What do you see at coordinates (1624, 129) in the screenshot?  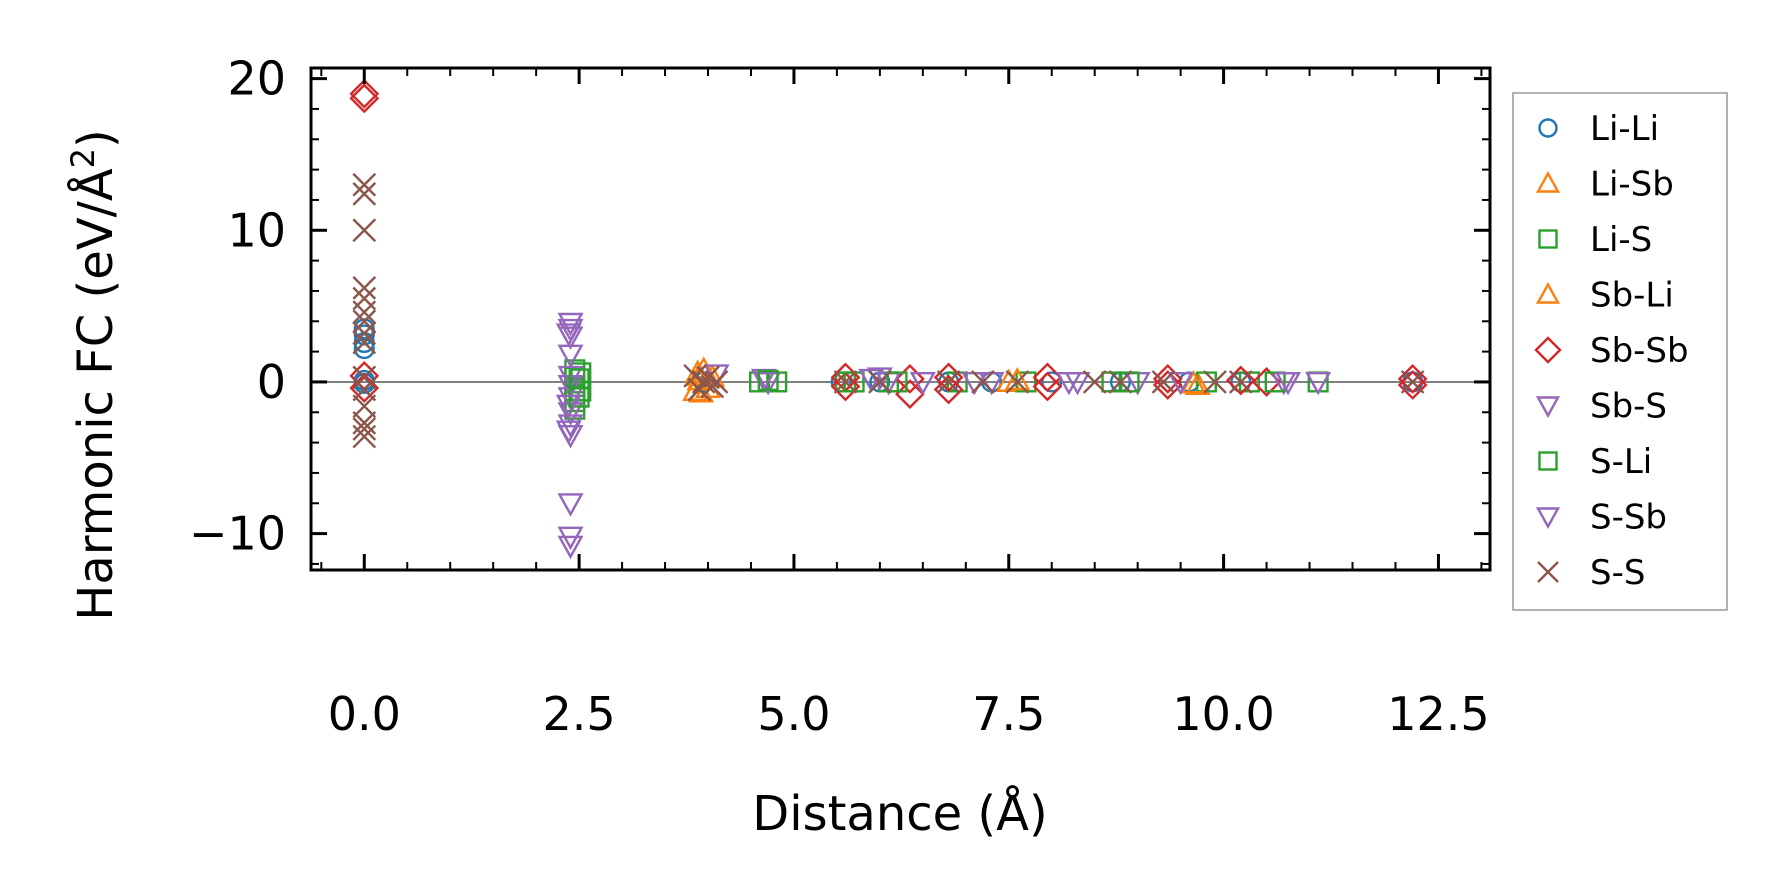 I see `legend-label: Li-Li` at bounding box center [1624, 129].